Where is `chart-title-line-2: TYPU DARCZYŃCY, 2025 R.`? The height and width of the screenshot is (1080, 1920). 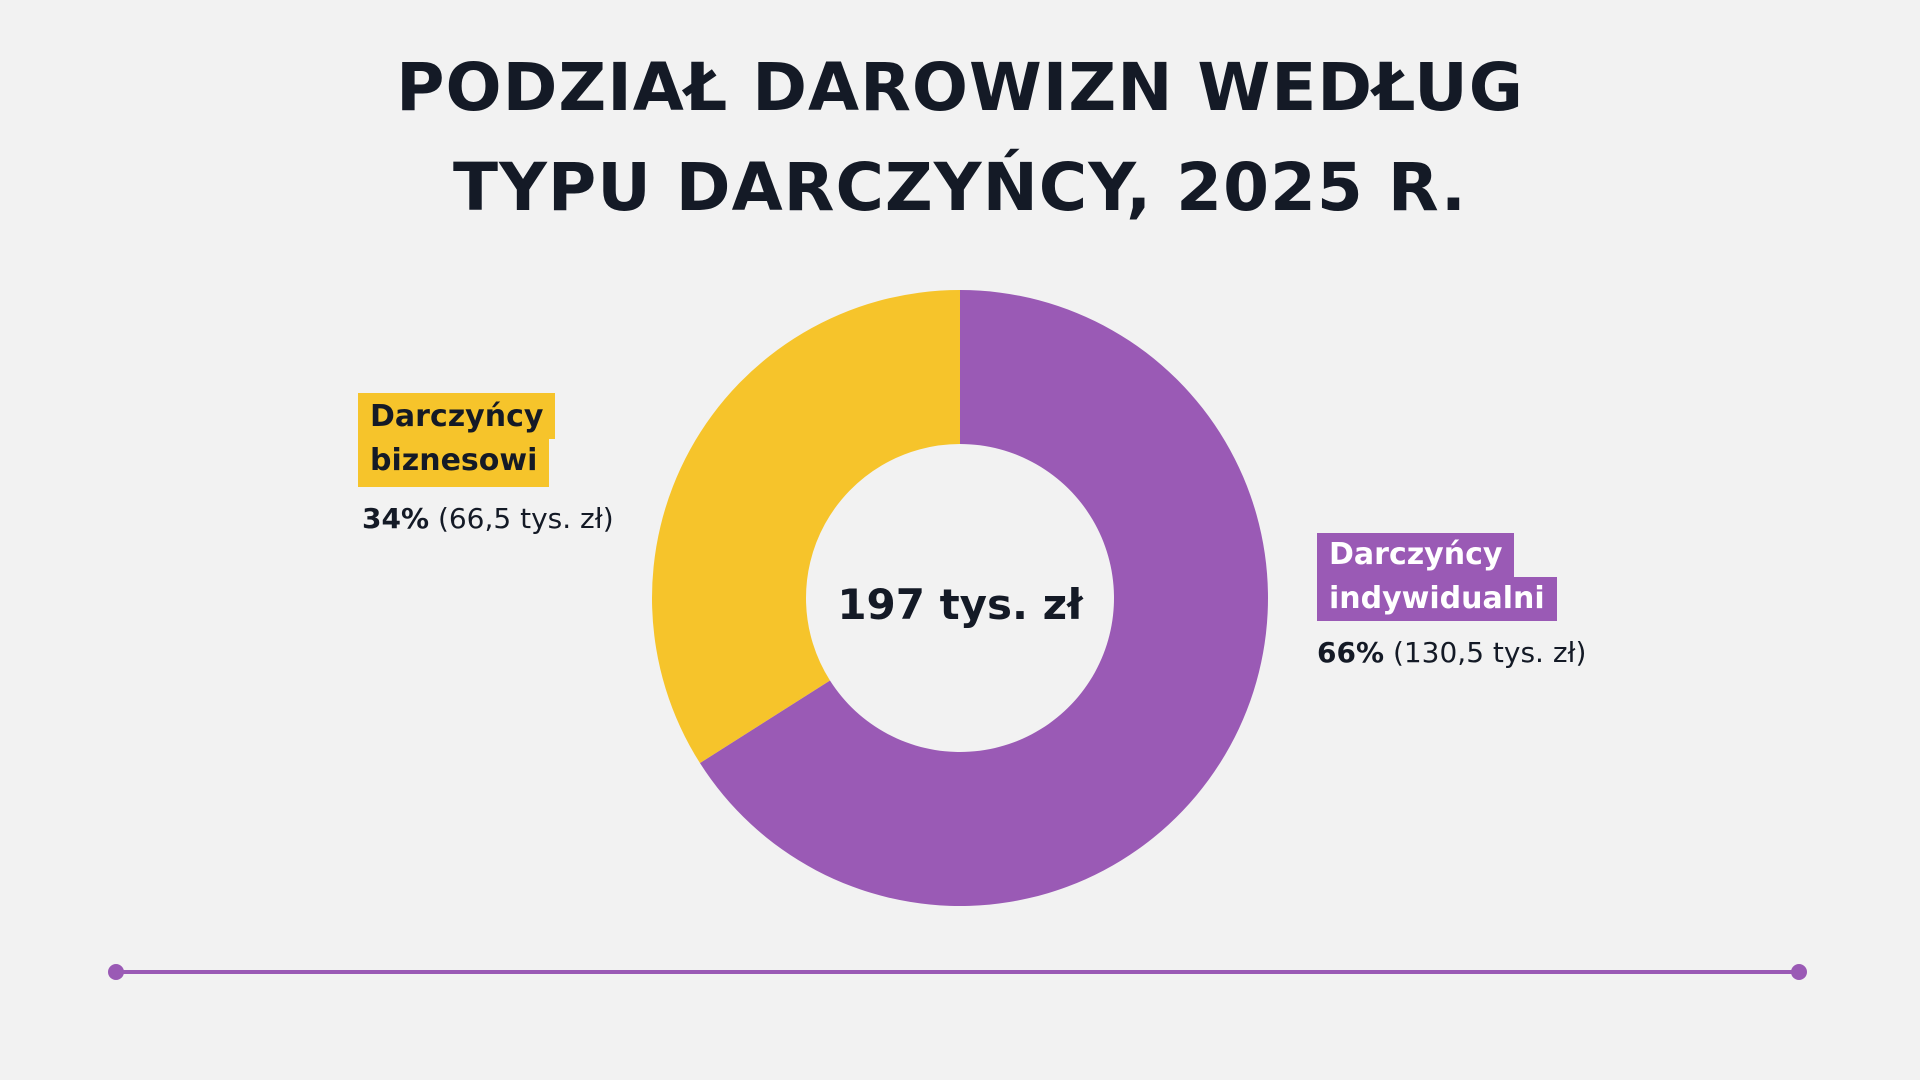
chart-title-line-2: TYPU DARCZYŃCY, 2025 R. is located at coordinates (960, 187).